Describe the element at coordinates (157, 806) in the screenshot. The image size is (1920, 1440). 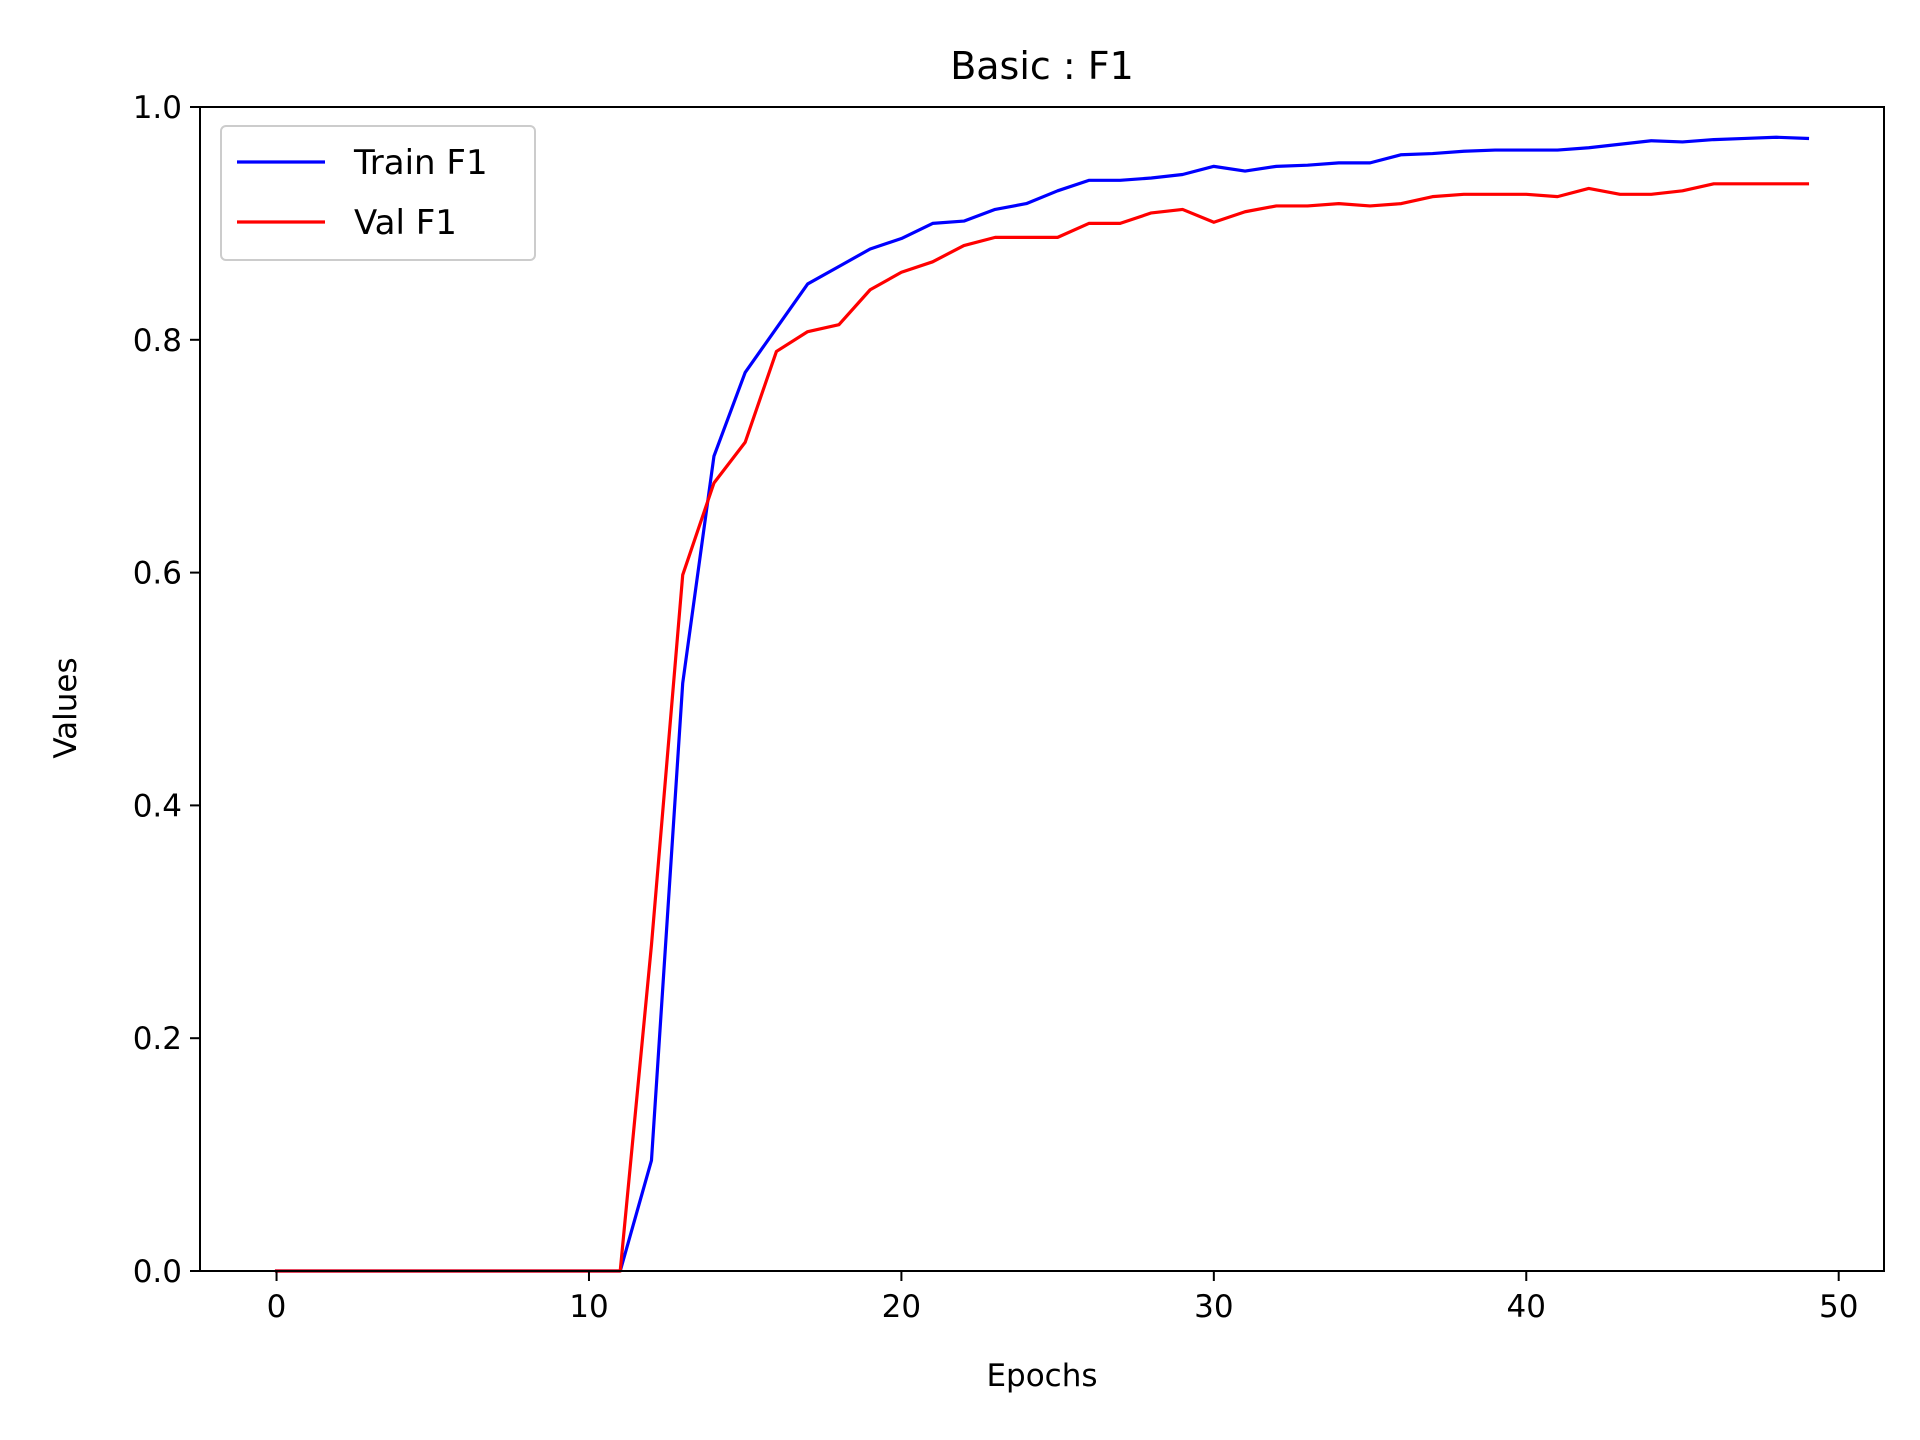
I see `y-tick-label: 0.4` at that location.